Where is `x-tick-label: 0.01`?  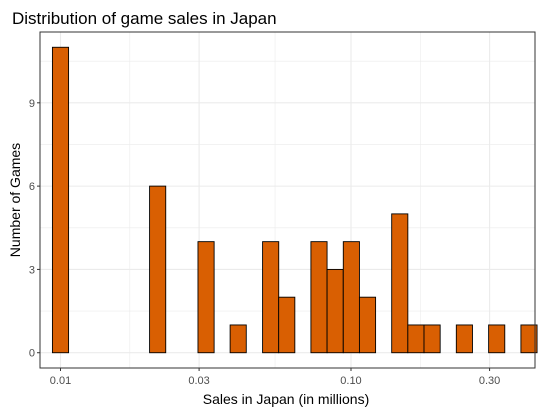
x-tick-label: 0.01 is located at coordinates (60, 381).